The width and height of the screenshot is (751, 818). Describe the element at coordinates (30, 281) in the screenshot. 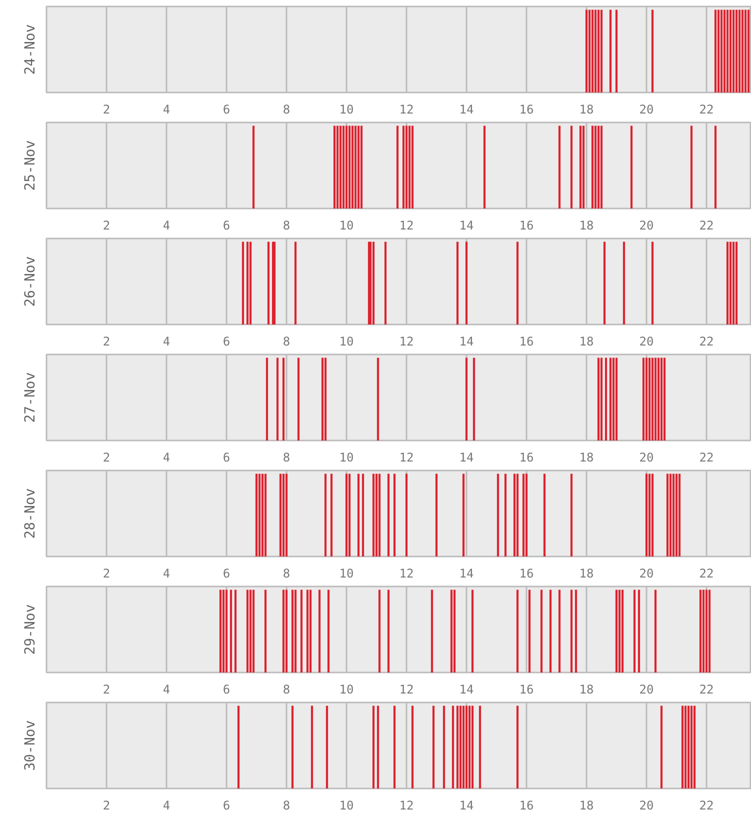

I see `y-axis-title: 26-Nov` at that location.